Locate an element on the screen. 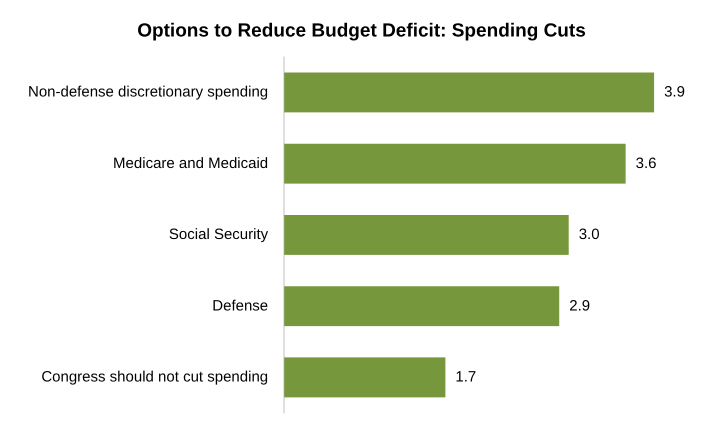 The image size is (713, 430). y-tick-label: Social Security is located at coordinates (218, 235).